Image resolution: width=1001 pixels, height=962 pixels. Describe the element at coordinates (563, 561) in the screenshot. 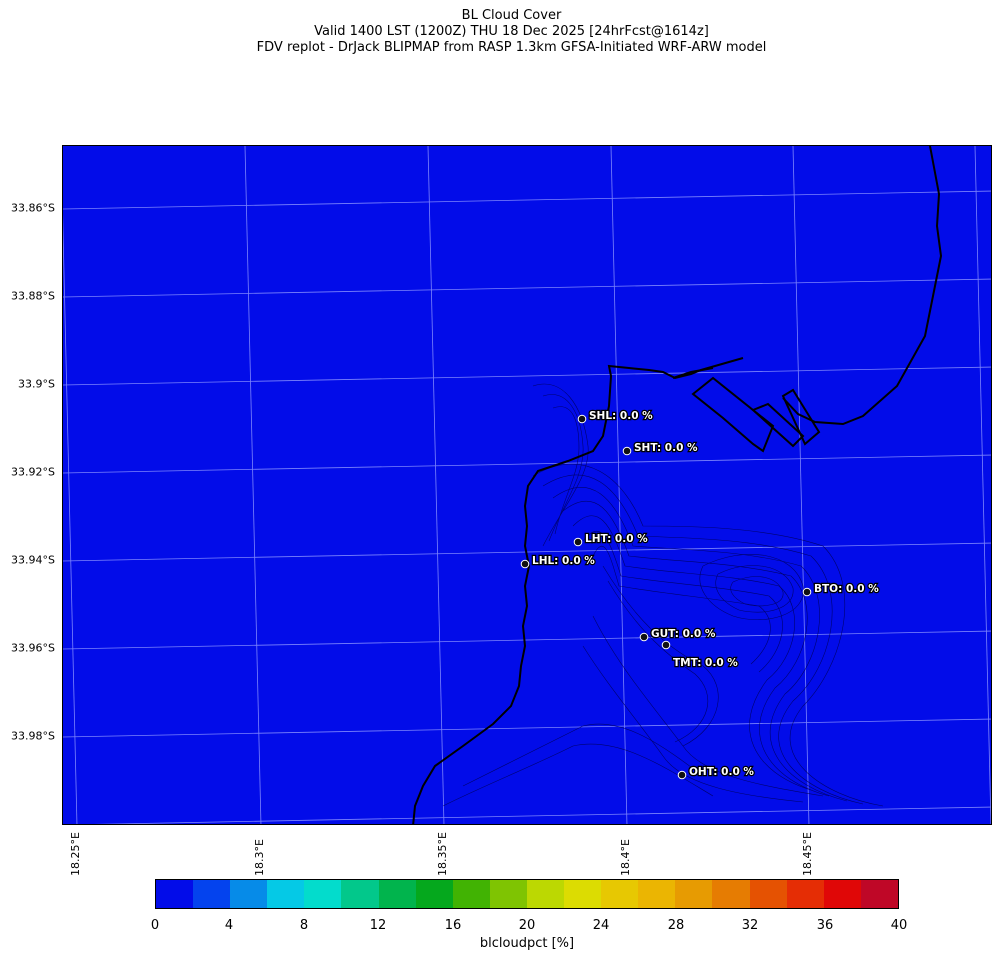

I see `station-label-lhl: LHL: 0.0 %` at that location.